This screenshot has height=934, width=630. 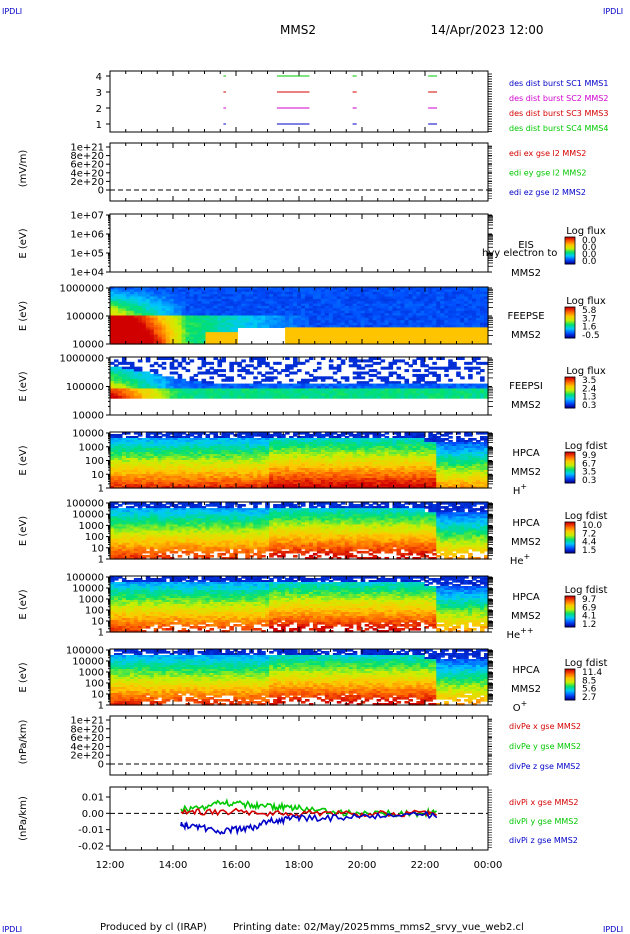 What do you see at coordinates (87, 156) in the screenshot?
I see `edi-ytick-label: 8e+20` at bounding box center [87, 156].